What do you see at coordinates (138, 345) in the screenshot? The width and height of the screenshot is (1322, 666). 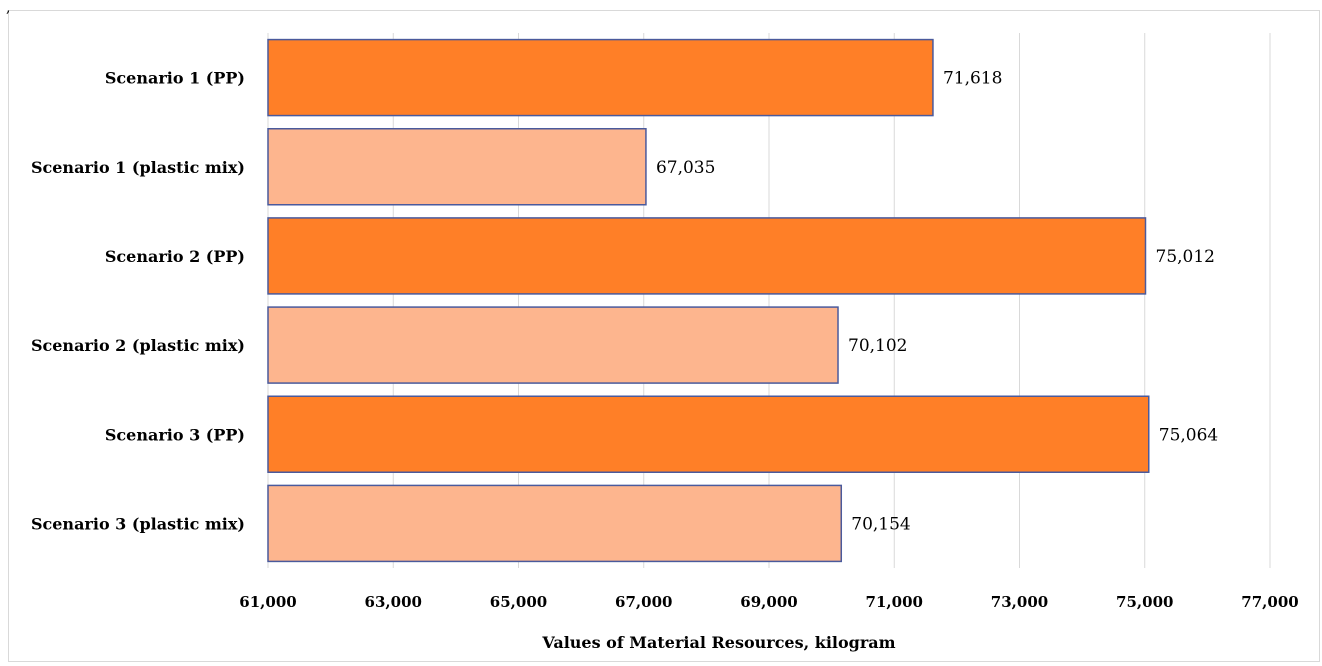 I see `category-label: Scenario 2 (plastic mix)` at bounding box center [138, 345].